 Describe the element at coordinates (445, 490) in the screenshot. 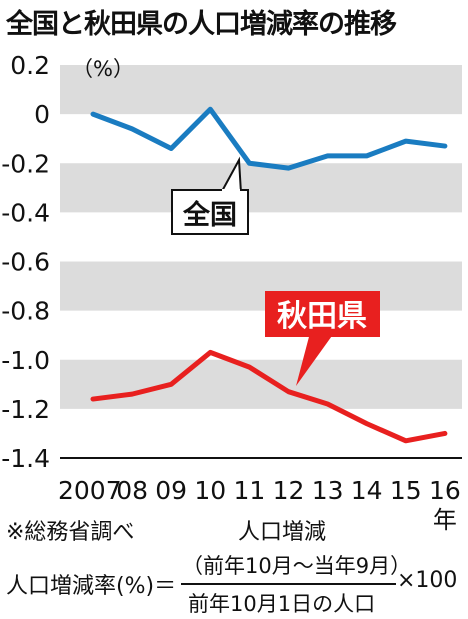

I see `x-tick-label: 16` at that location.